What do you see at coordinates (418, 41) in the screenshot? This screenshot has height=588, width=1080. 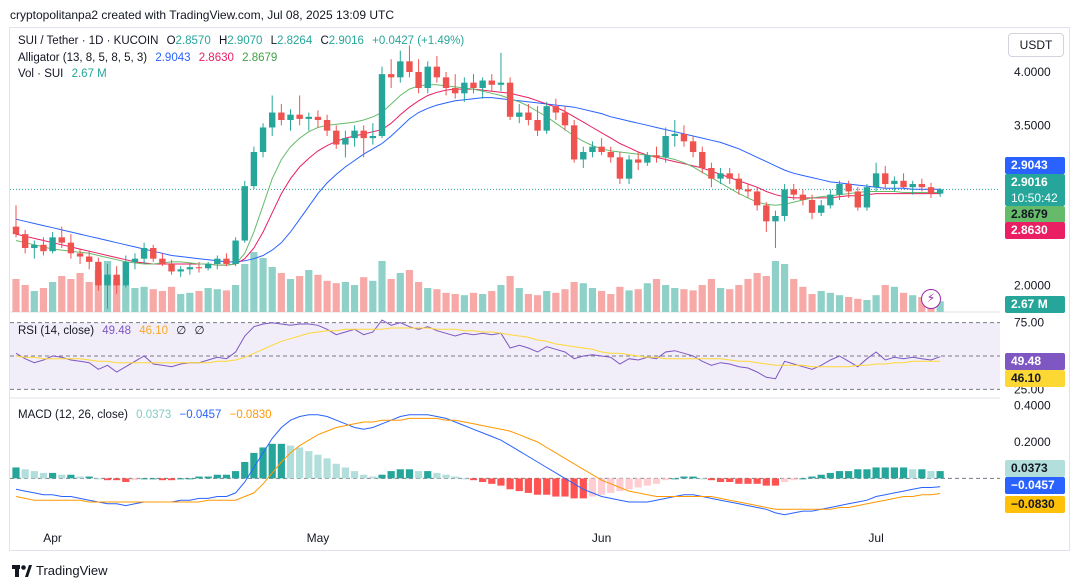 I see `ohlc-change: +0.0427 (+1.49%)` at bounding box center [418, 41].